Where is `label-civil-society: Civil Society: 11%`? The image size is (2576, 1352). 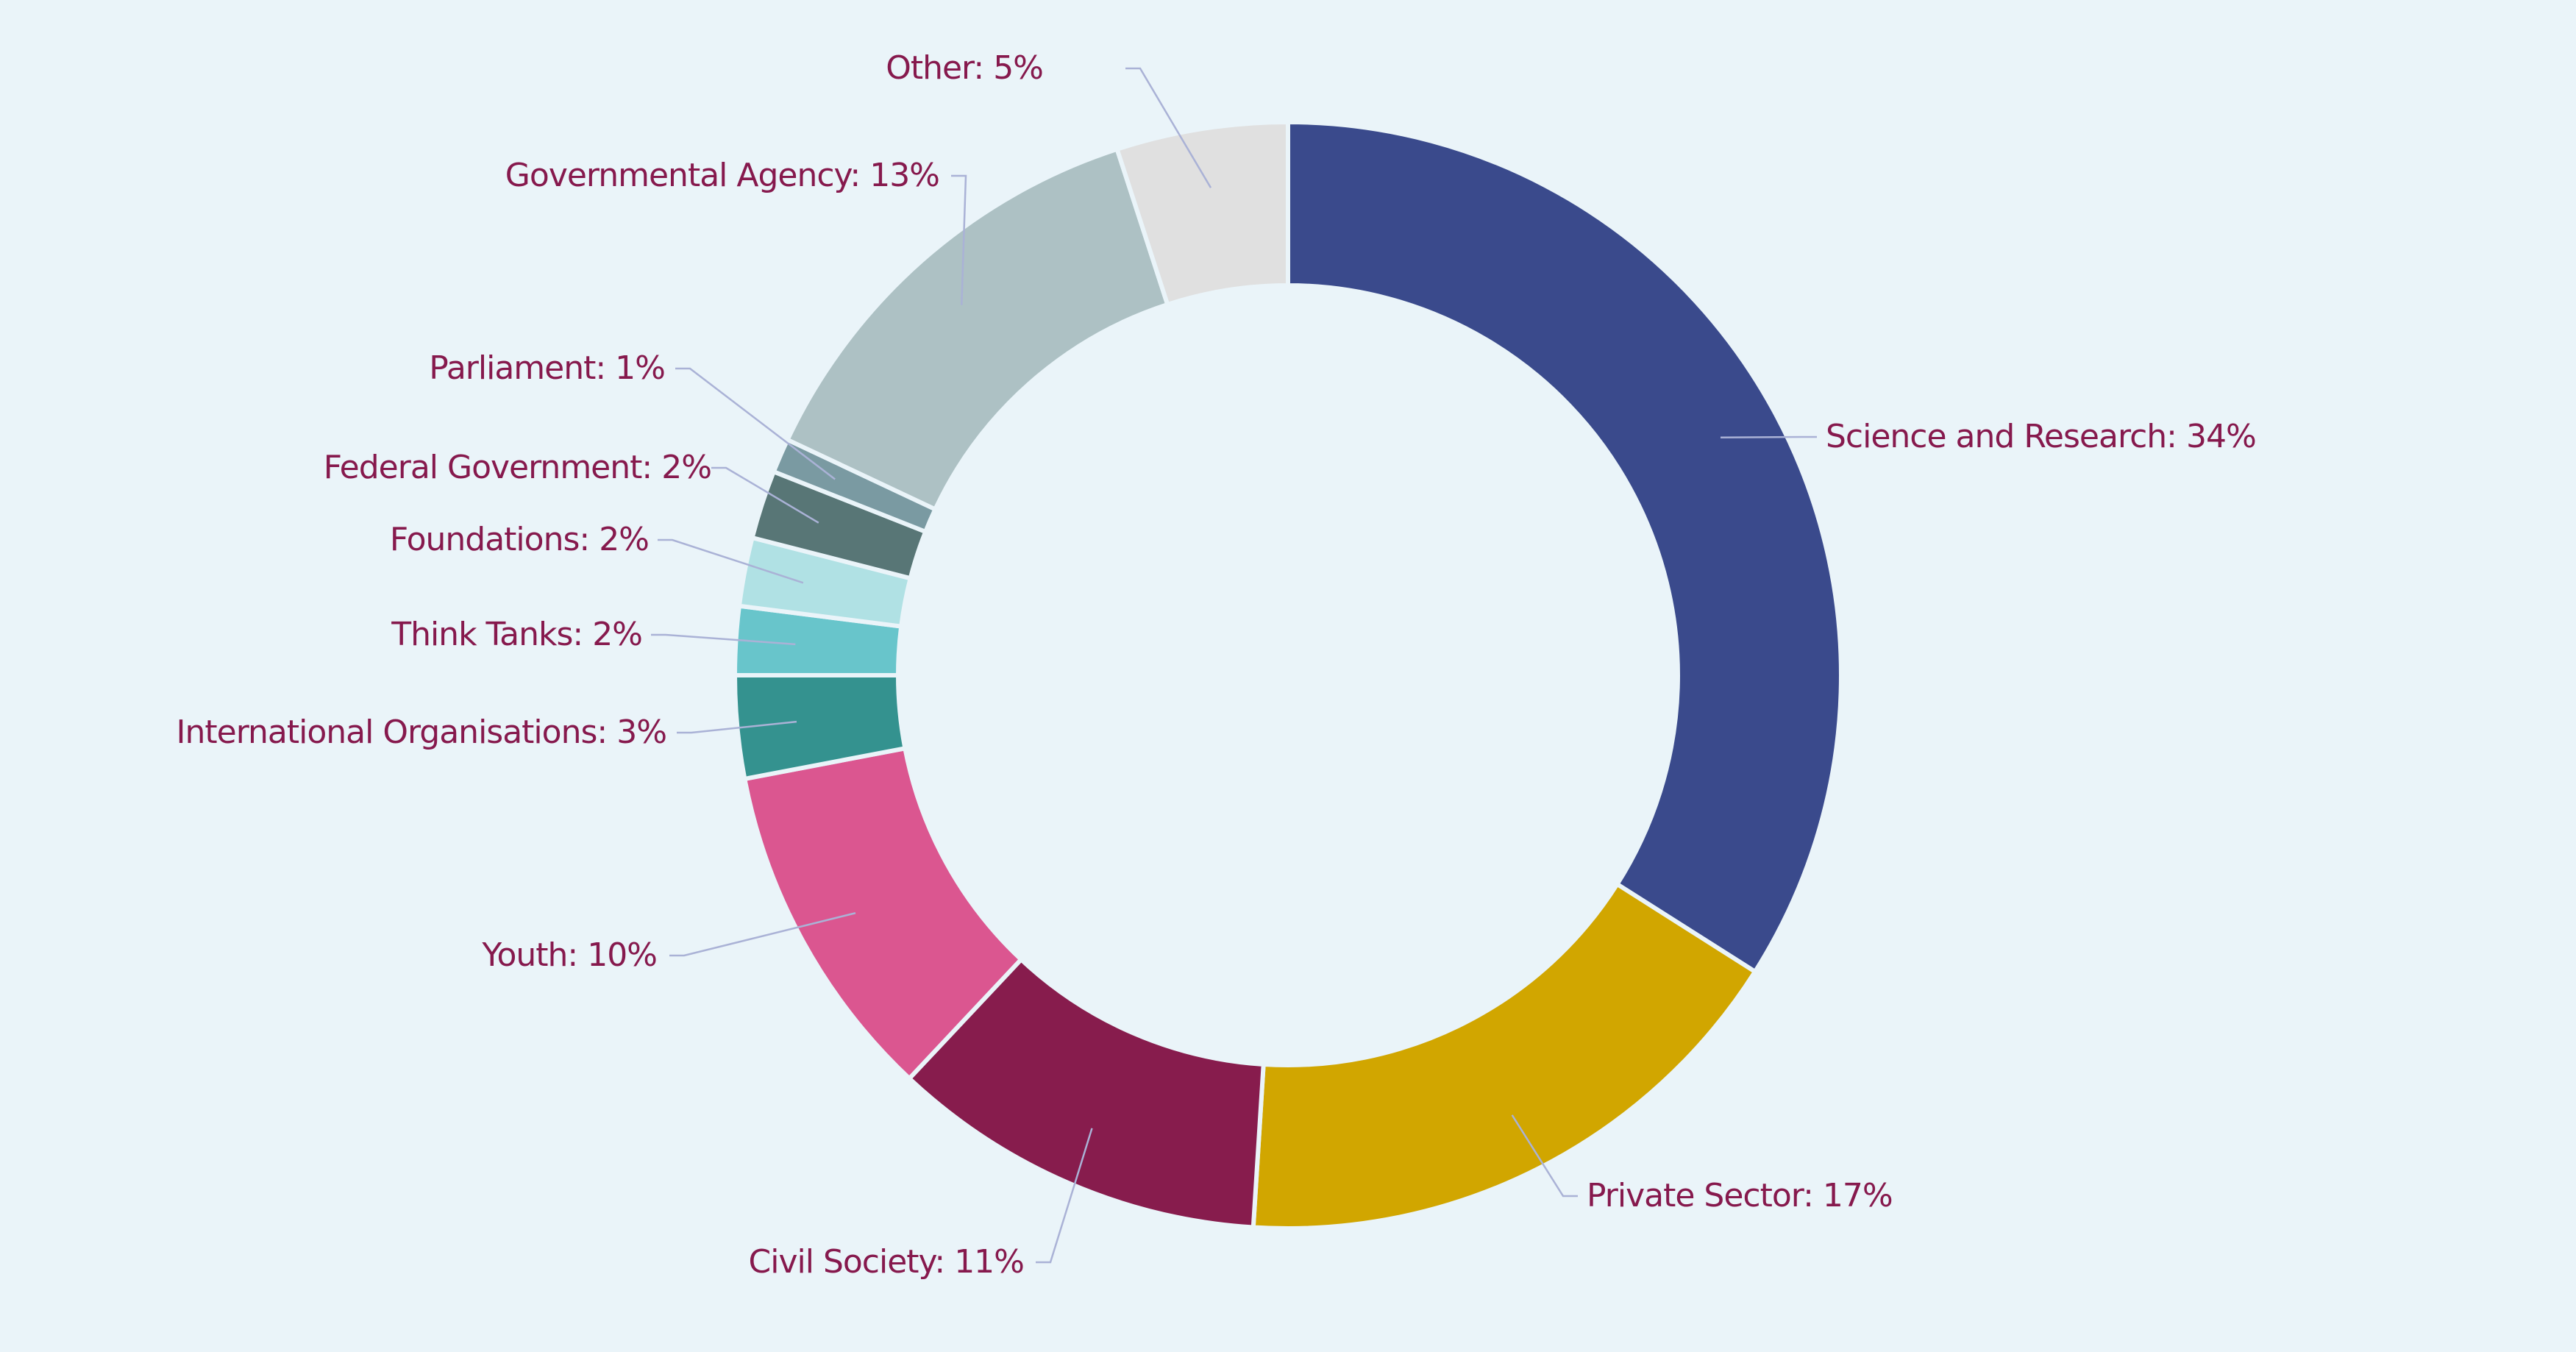
label-civil-society: Civil Society: 11% is located at coordinates (886, 1262).